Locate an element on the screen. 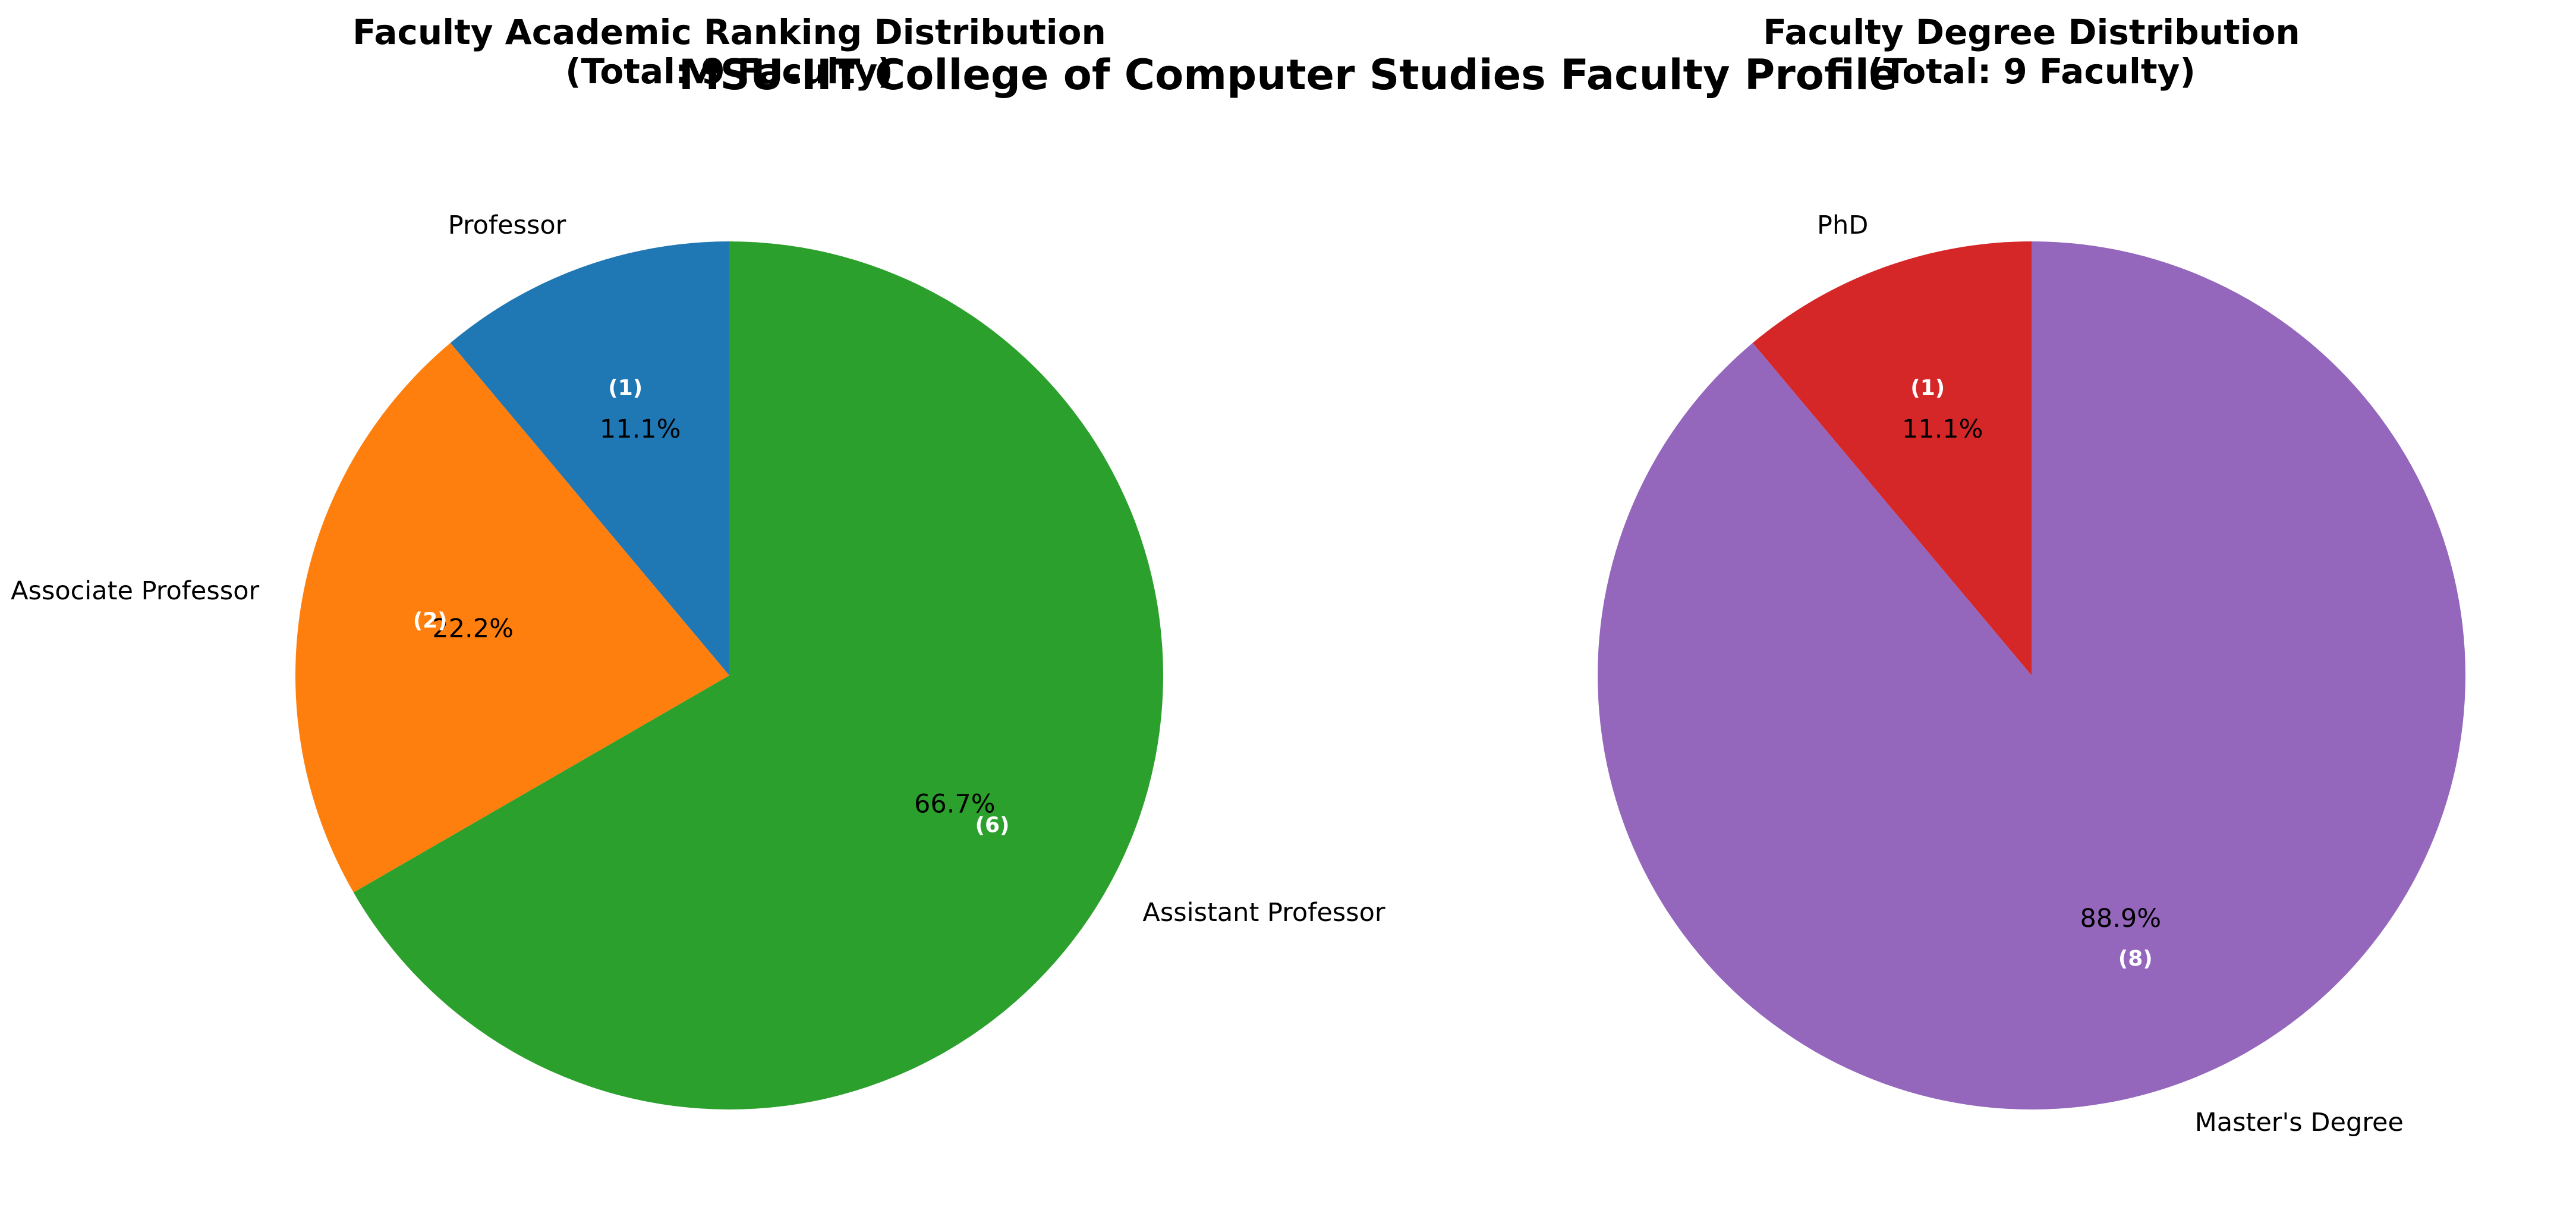 The height and width of the screenshot is (1229, 2576). degree-distribution-pie-title-line-2: (Total: 9 Faculty) is located at coordinates (2032, 72).